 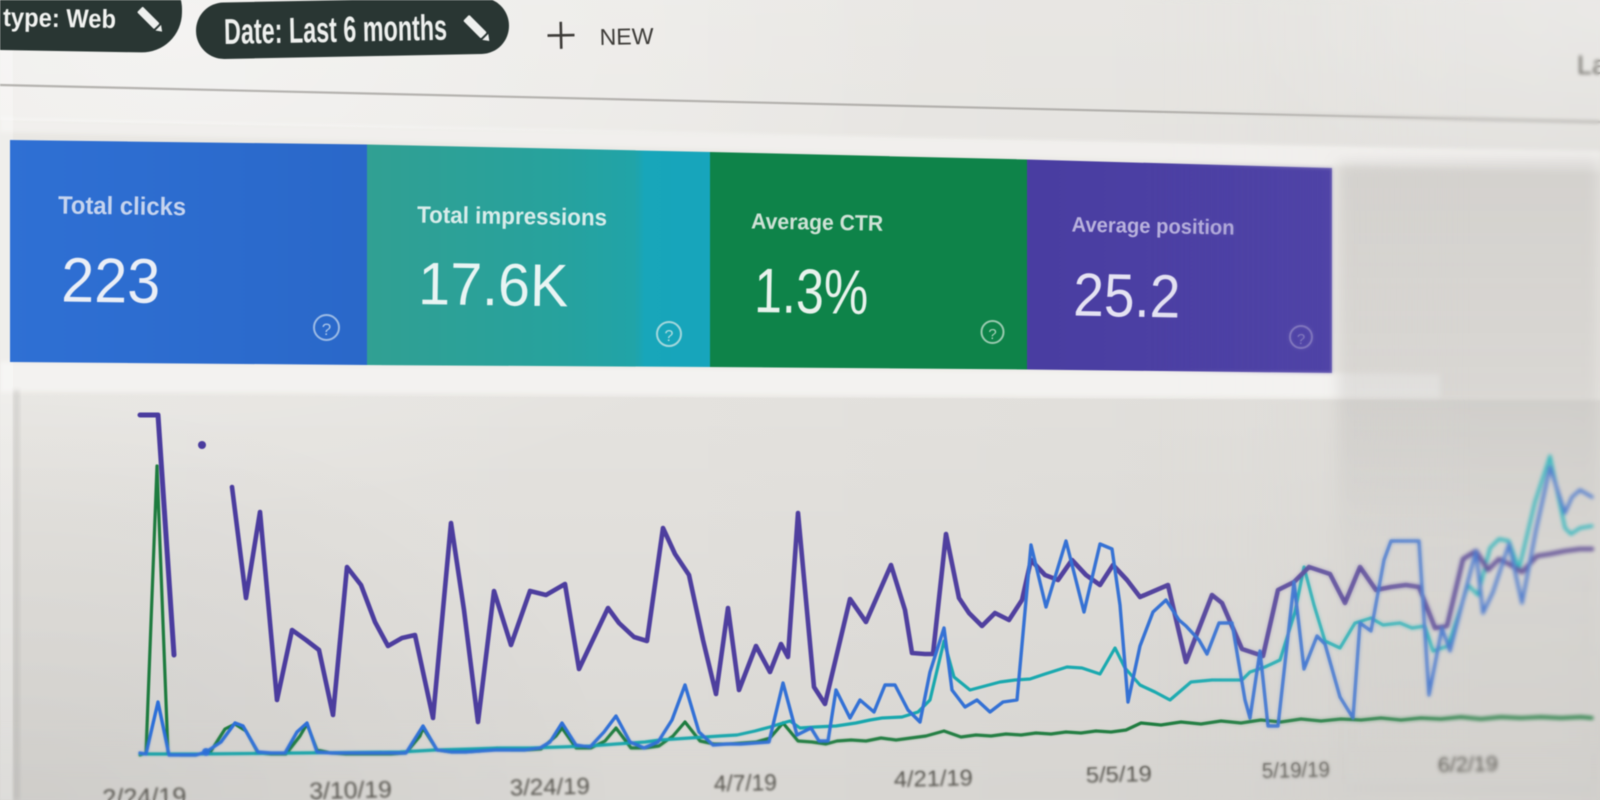 What do you see at coordinates (817, 222) in the screenshot?
I see `svg-text: Average CTR` at bounding box center [817, 222].